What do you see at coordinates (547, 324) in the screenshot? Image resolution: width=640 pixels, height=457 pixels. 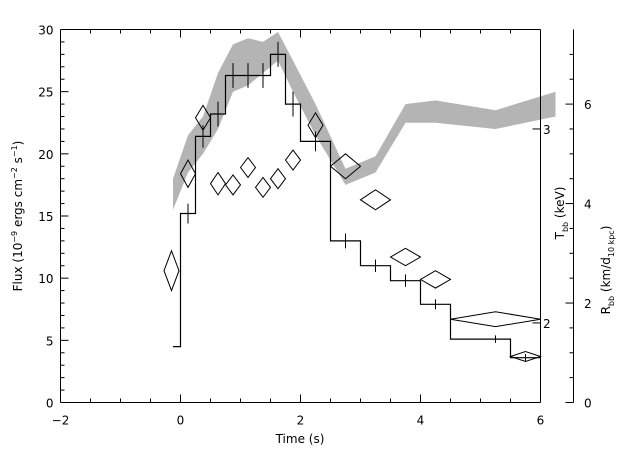 I see `temperature-tick-label: 2` at bounding box center [547, 324].